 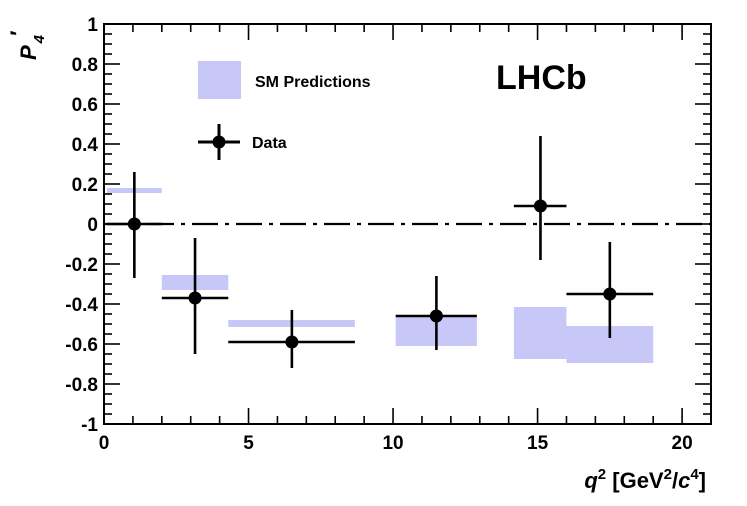 I want to click on x-tick-label-1: 5, so click(x=248, y=443).